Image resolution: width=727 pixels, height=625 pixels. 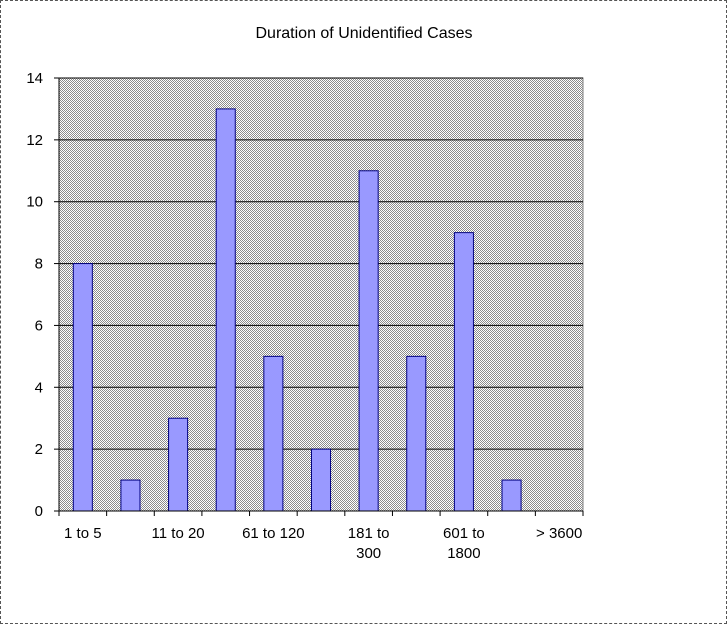 I want to click on y-tick-label: 0, so click(x=39, y=511).